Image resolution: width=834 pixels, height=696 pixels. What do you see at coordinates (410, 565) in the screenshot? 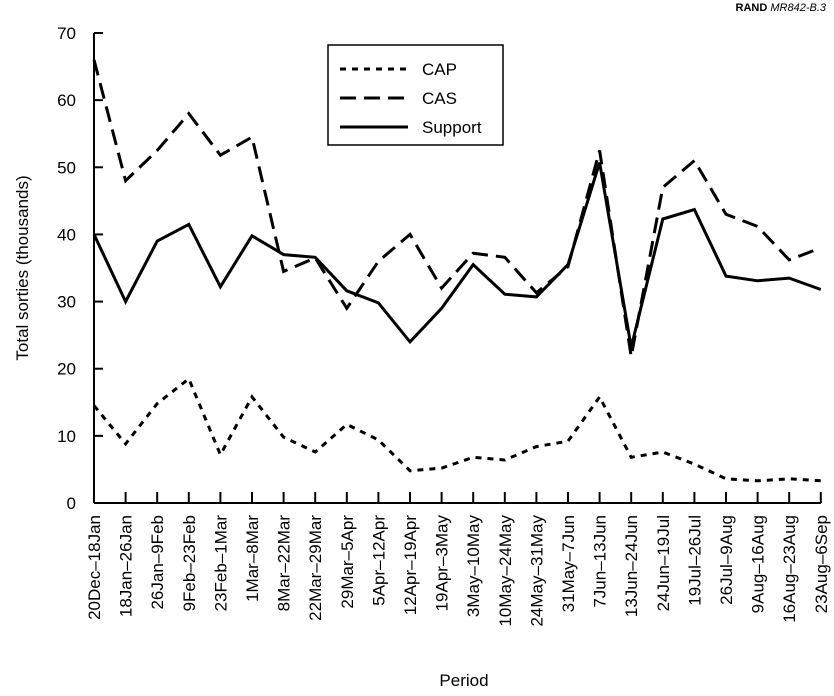
I see `x-tick-label: 12Apr–19Apr` at bounding box center [410, 565].